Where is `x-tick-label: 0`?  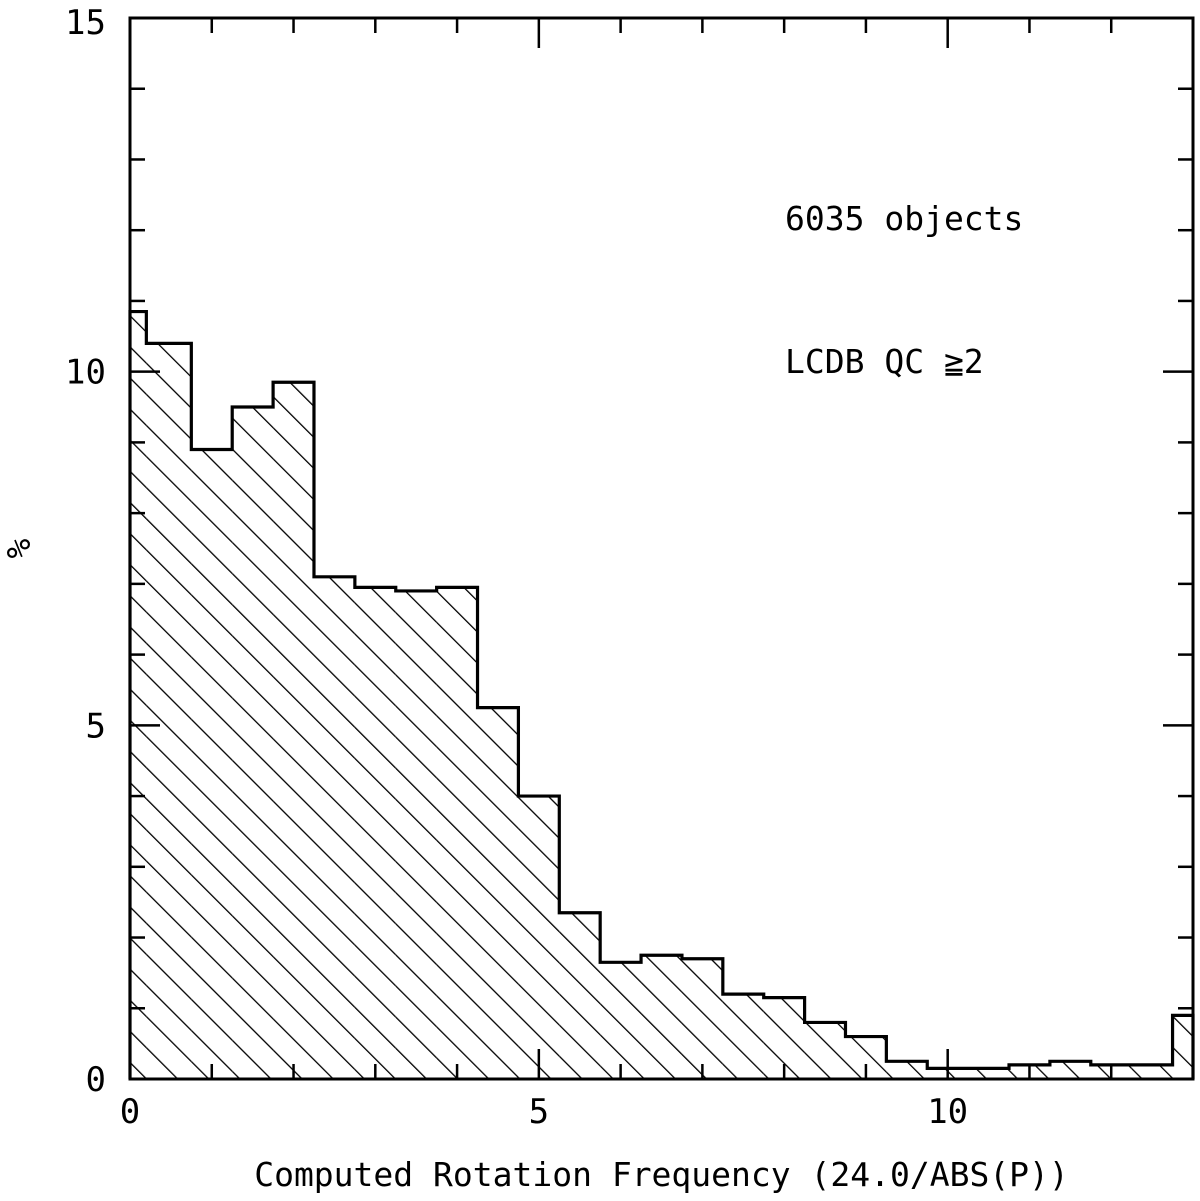
x-tick-label: 0 is located at coordinates (130, 1112).